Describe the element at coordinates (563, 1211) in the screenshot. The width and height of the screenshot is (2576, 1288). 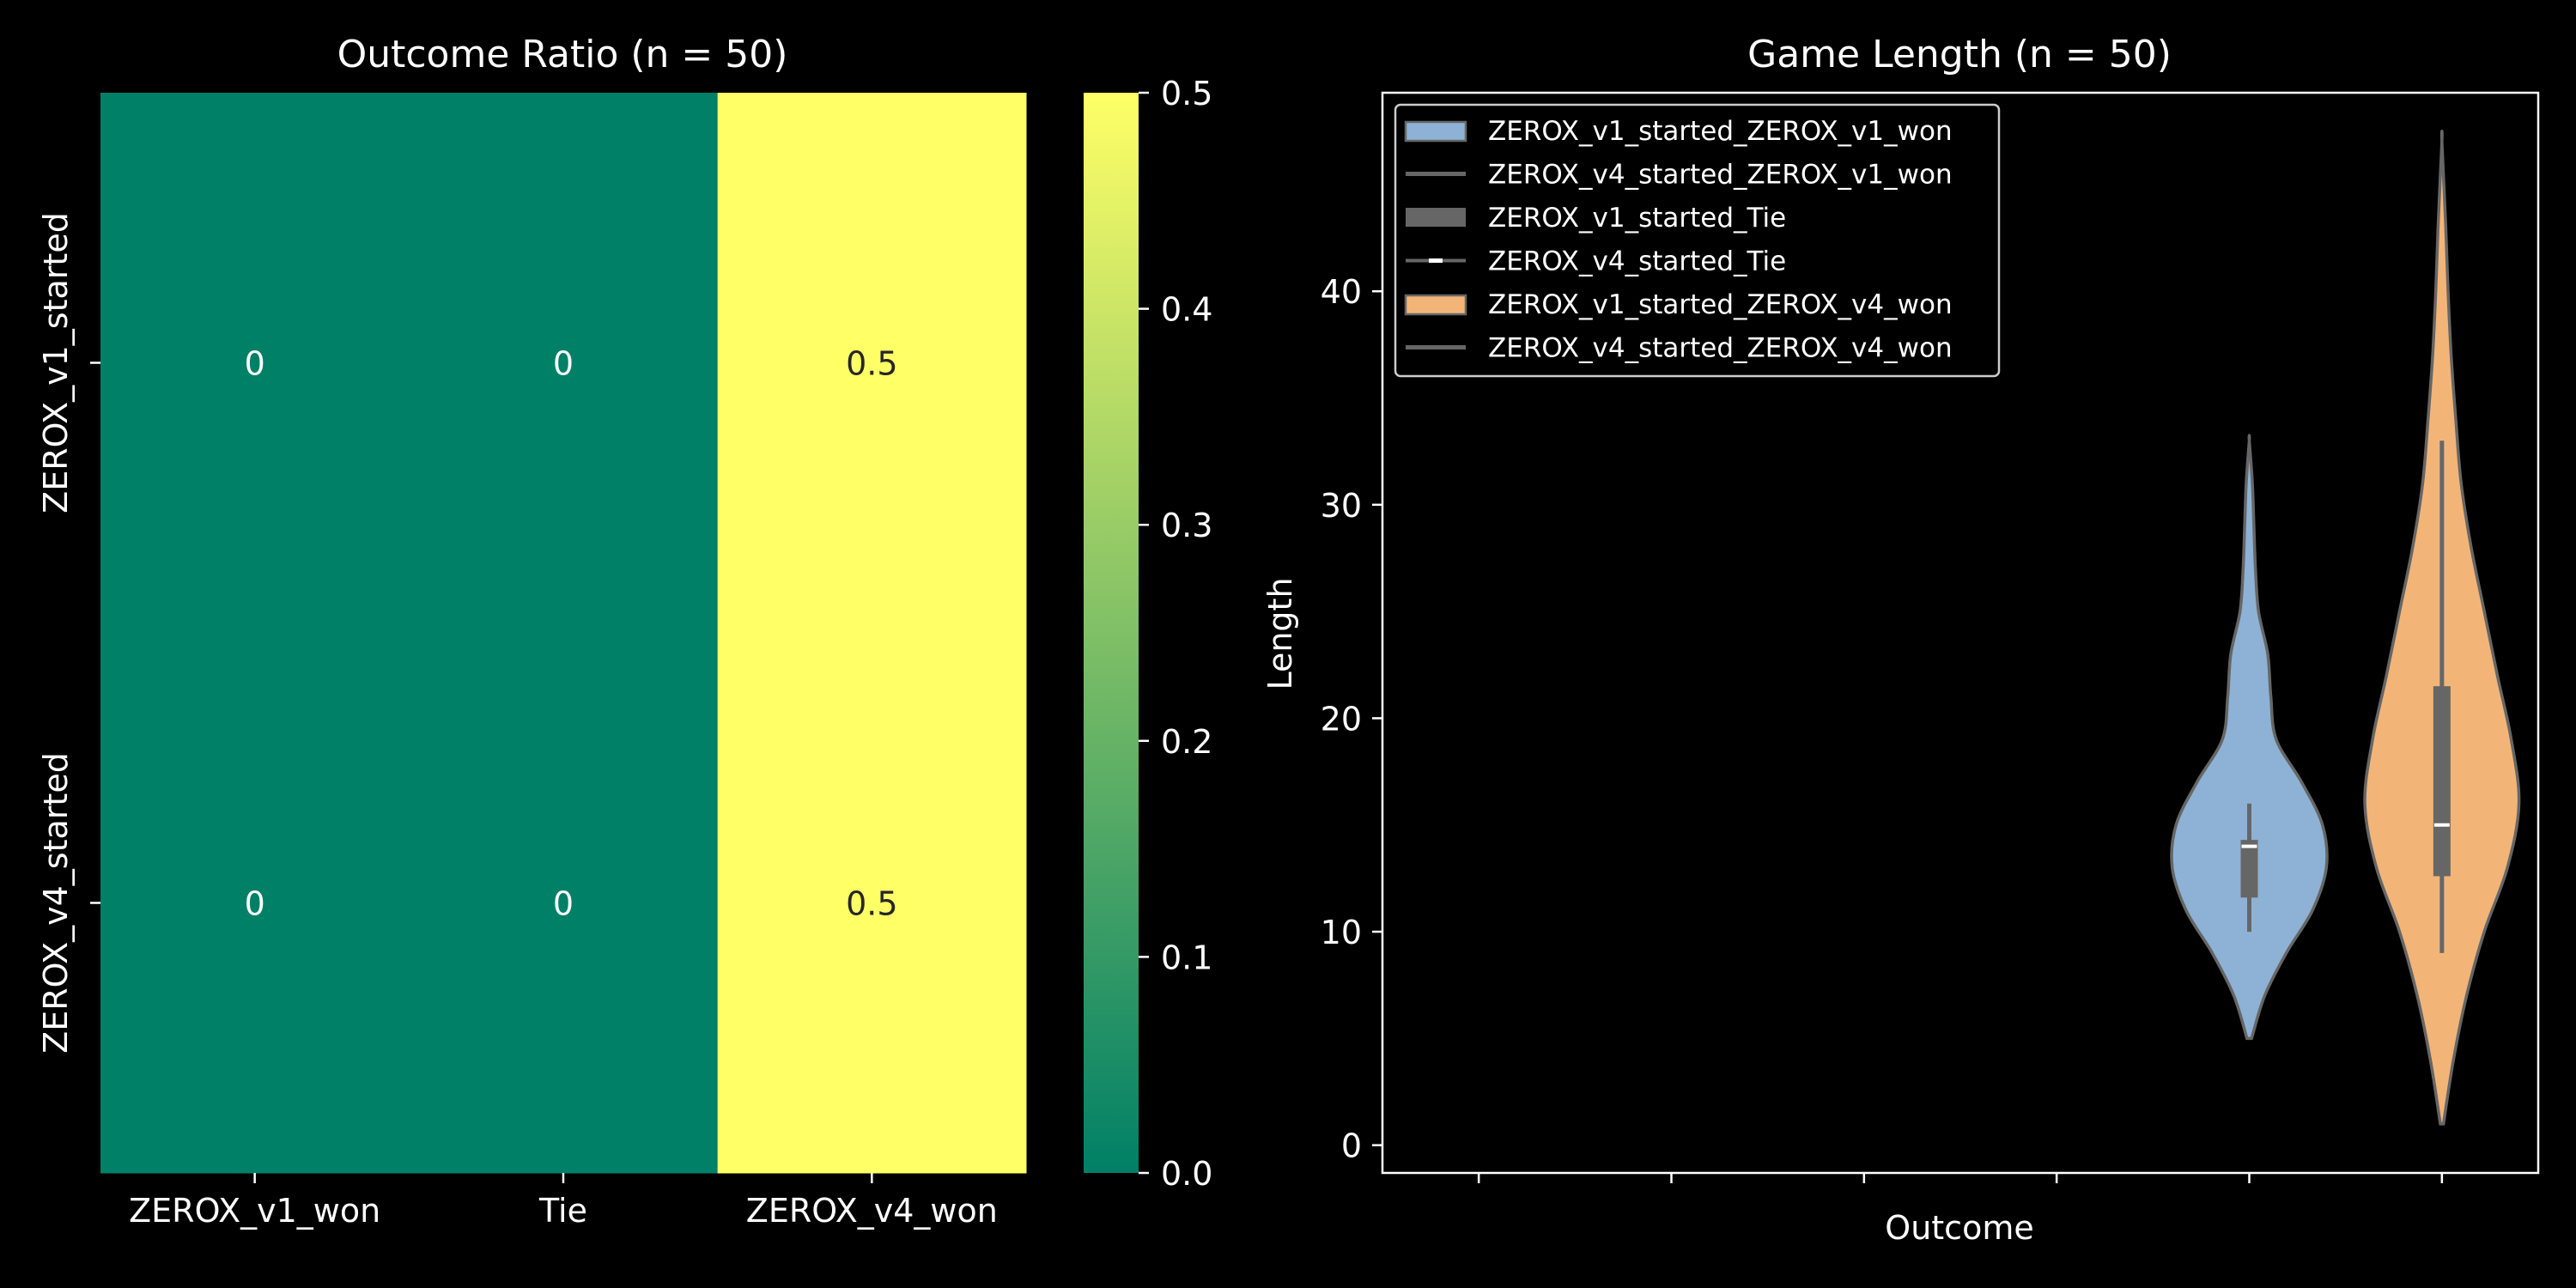
I see `x-tick-label: Tie` at that location.